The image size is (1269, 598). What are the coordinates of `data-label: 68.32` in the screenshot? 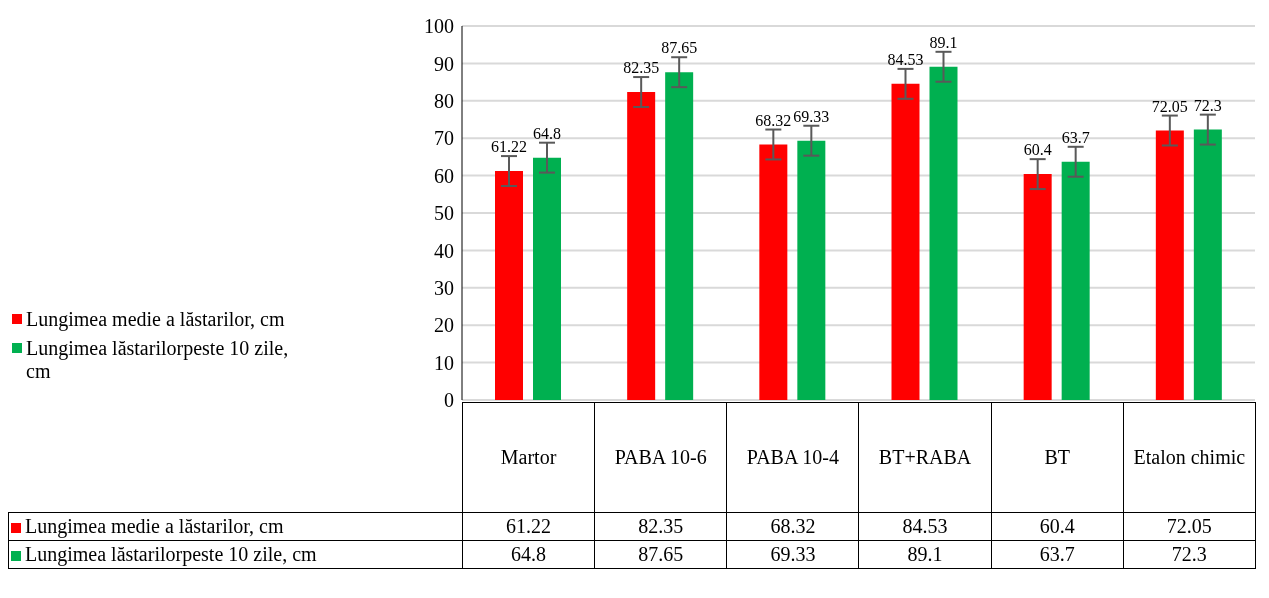 It's located at (773, 120).